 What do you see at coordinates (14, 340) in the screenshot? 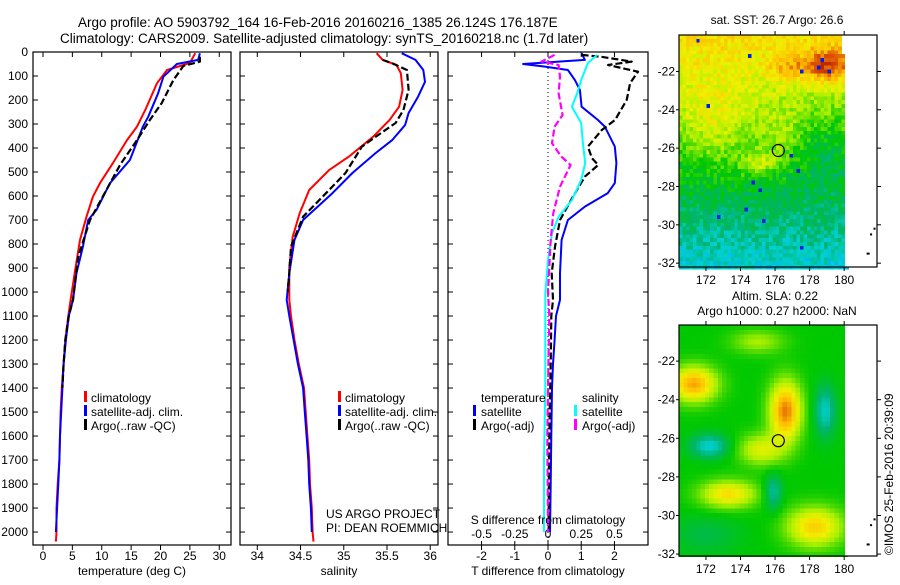
I see `y-tick-label: 1200` at bounding box center [14, 340].